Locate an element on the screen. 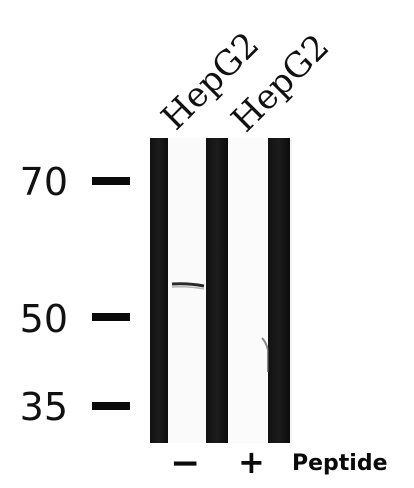 The image size is (414, 488). protein-band is located at coordinates (188, 285).